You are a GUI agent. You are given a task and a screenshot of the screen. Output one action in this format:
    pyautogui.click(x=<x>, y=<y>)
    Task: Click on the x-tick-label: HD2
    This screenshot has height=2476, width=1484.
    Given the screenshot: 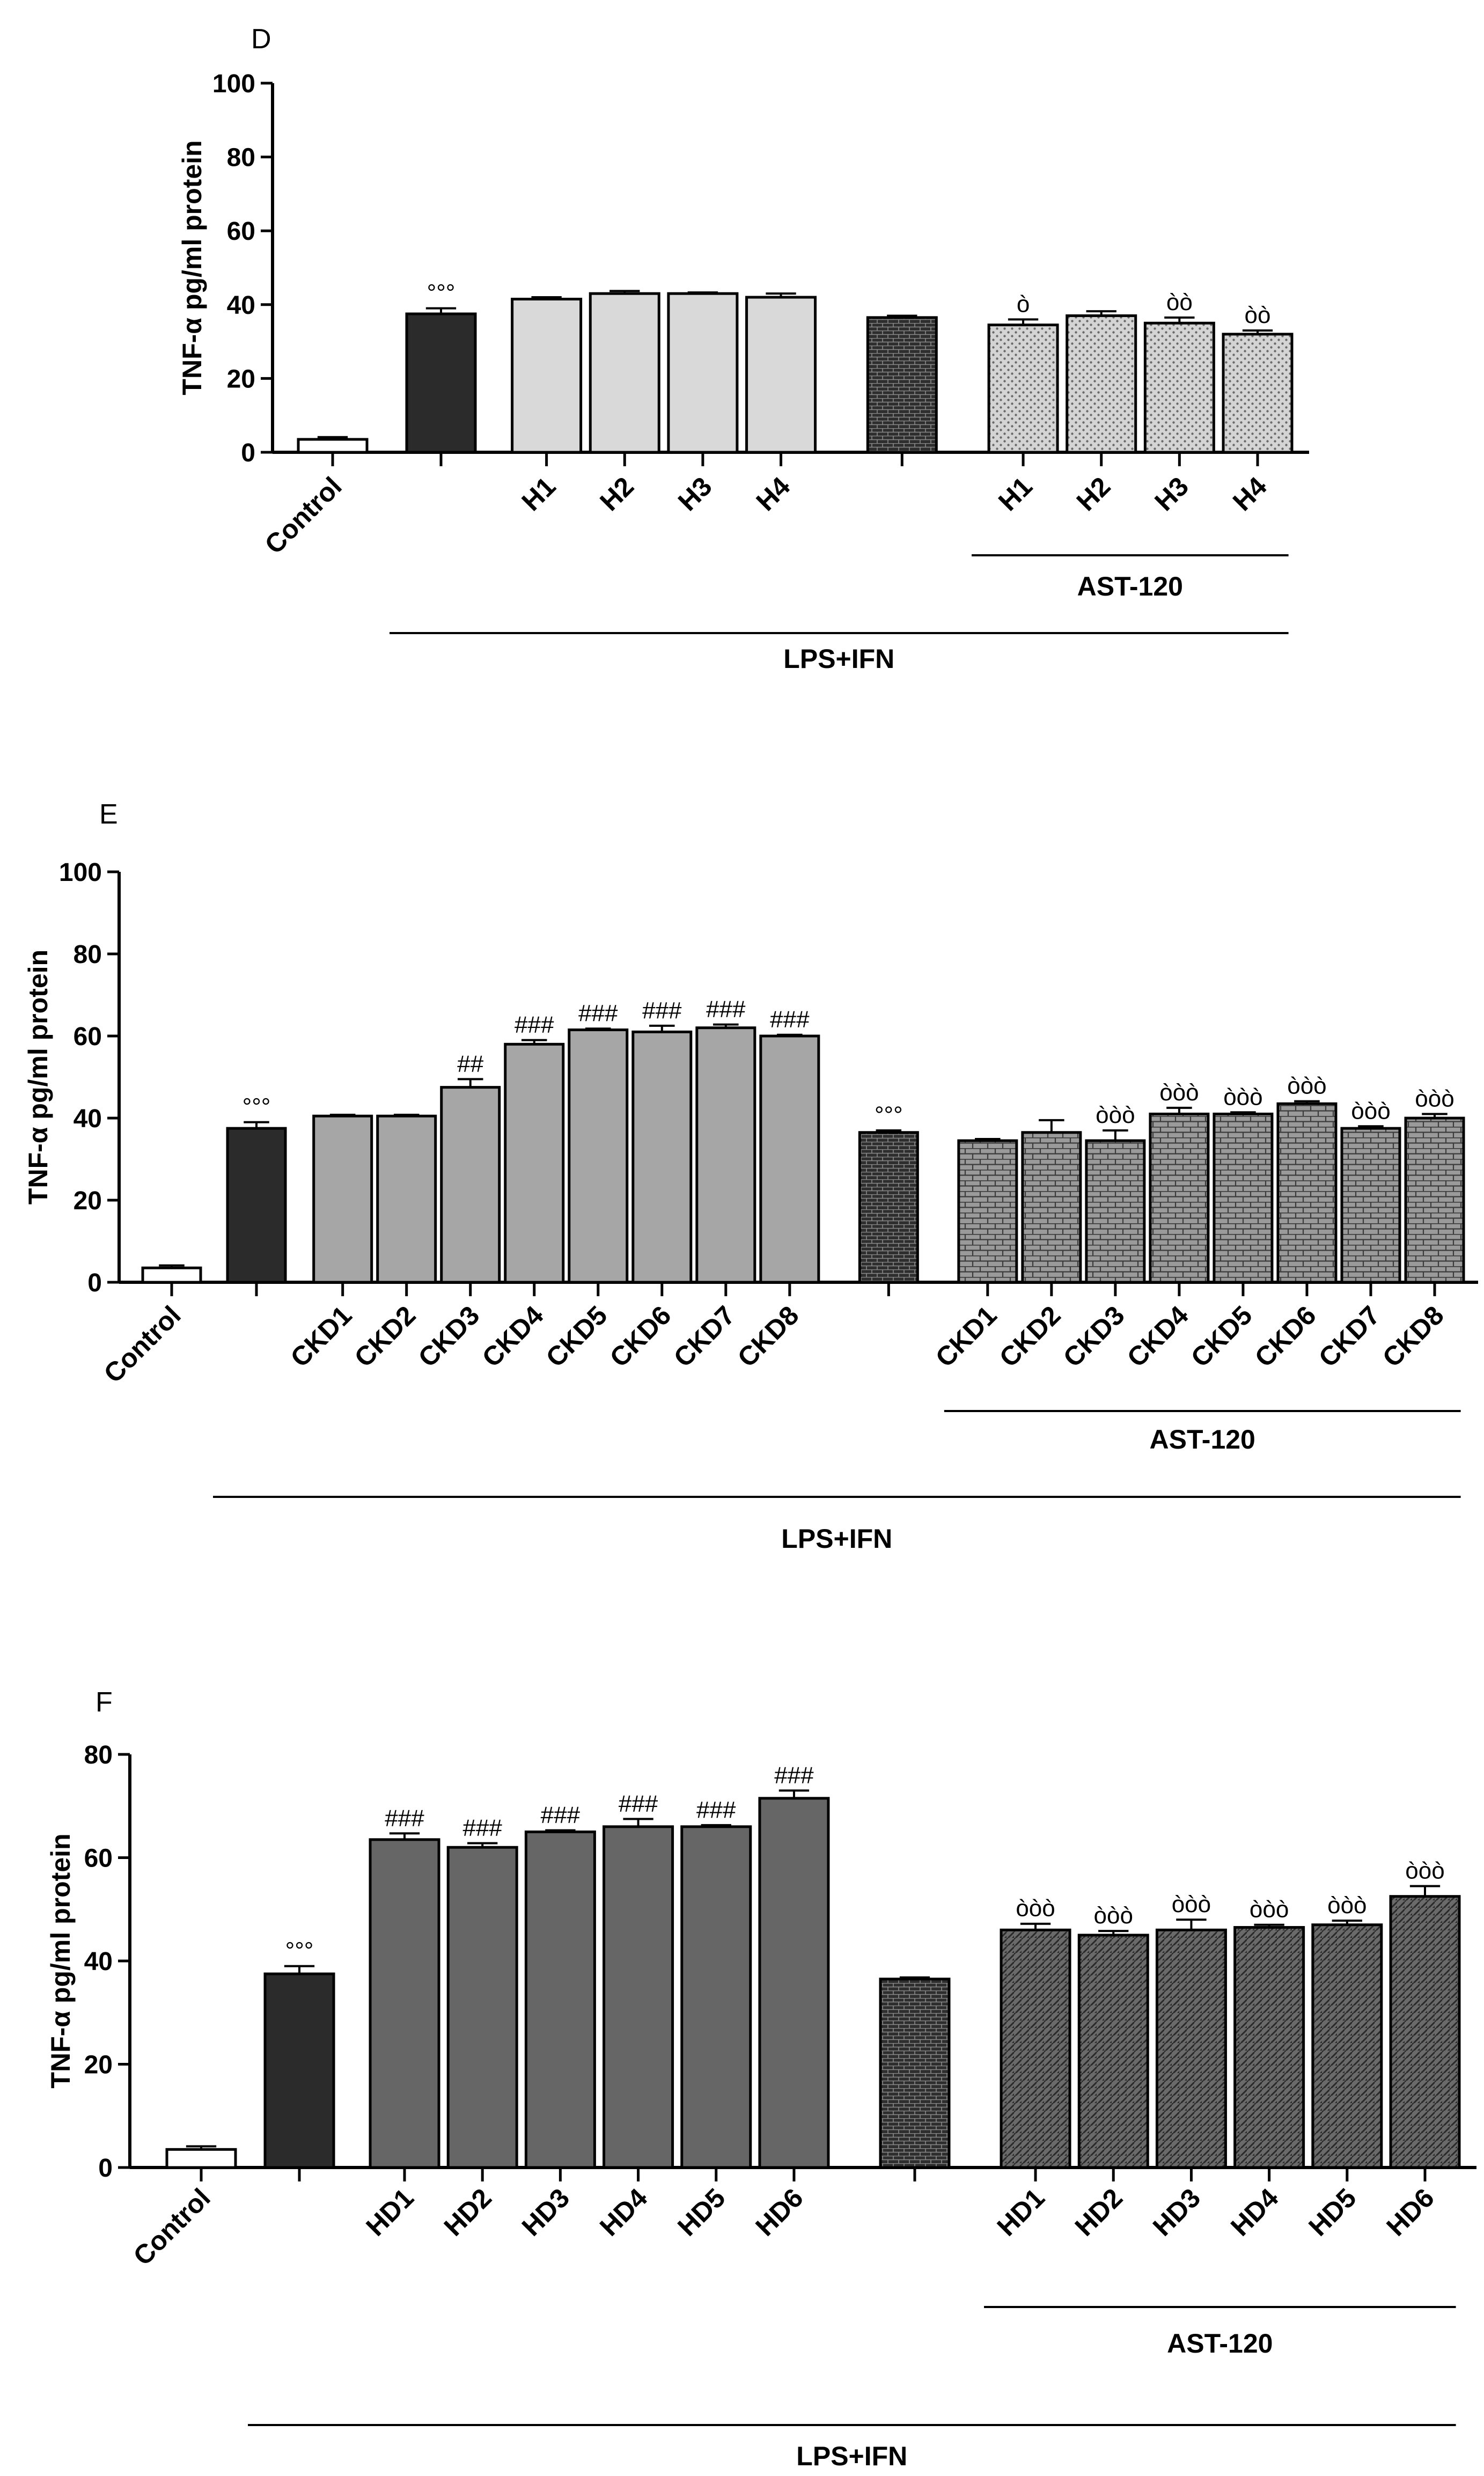 What is the action you would take?
    pyautogui.click(x=468, y=2212)
    